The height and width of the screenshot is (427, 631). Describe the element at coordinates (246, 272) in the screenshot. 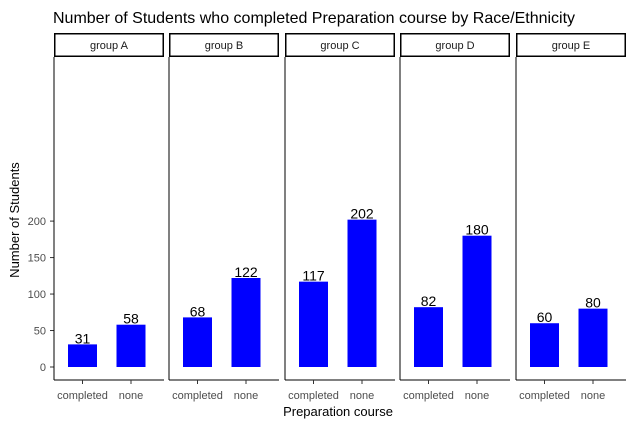

I see `data-label: 122` at that location.